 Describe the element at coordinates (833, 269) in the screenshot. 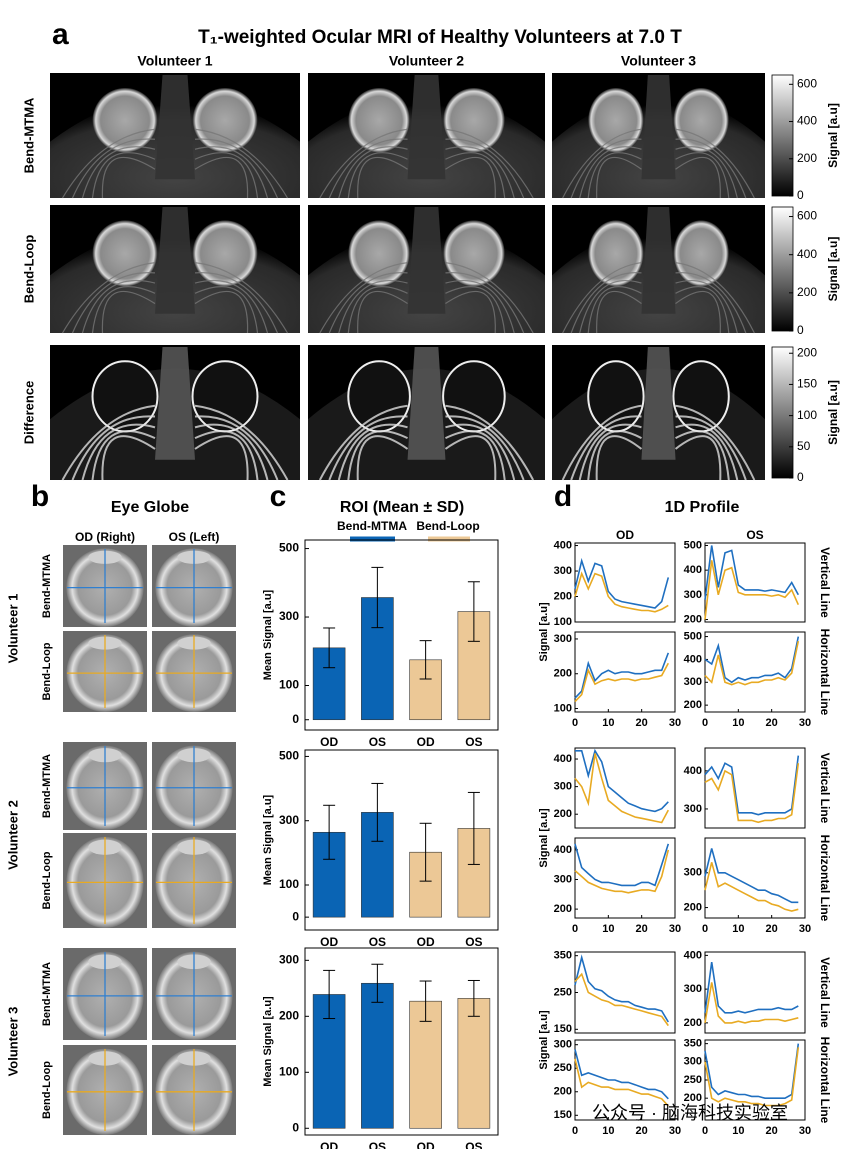

I see `colorbar-label: Signal [a.u]` at that location.